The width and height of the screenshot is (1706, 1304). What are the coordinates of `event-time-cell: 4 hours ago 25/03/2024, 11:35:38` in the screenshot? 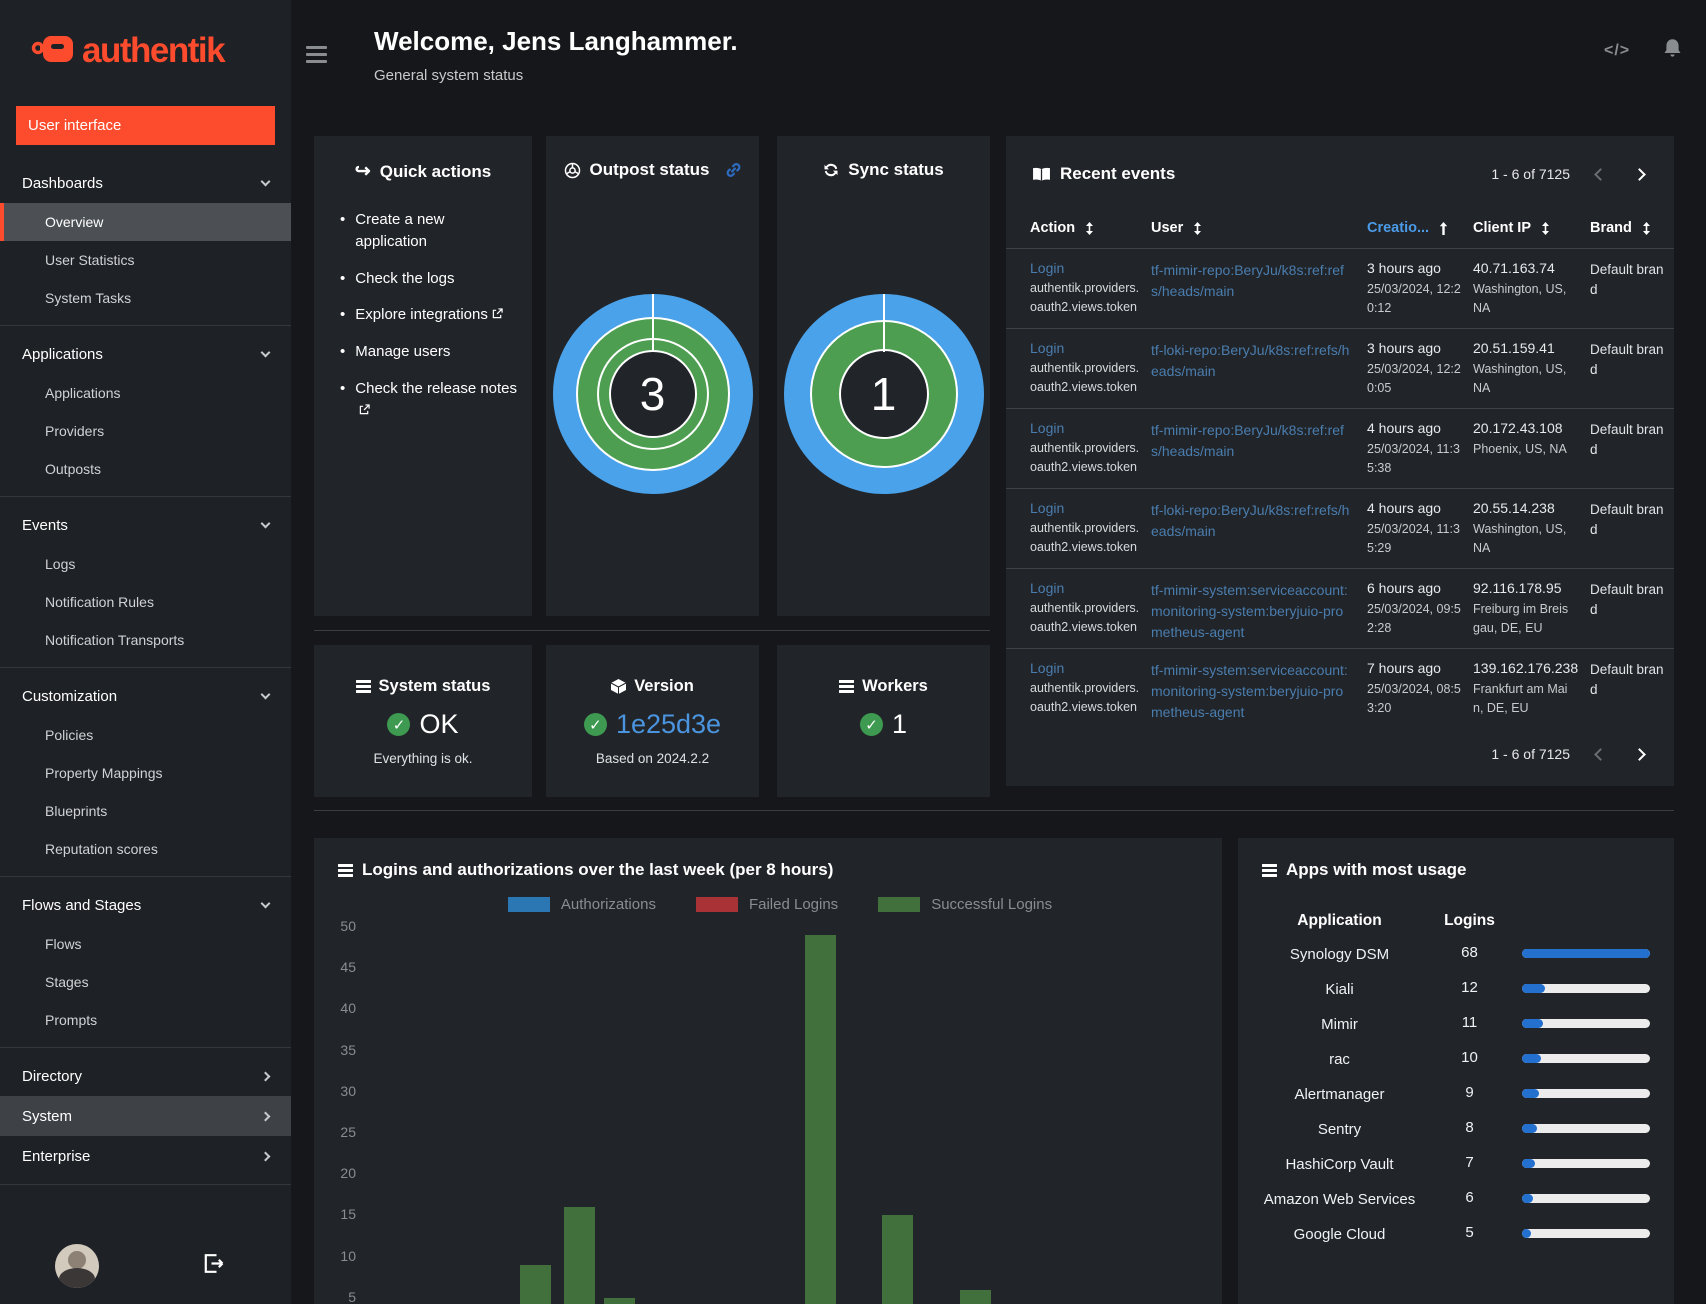 It's located at (1420, 454).